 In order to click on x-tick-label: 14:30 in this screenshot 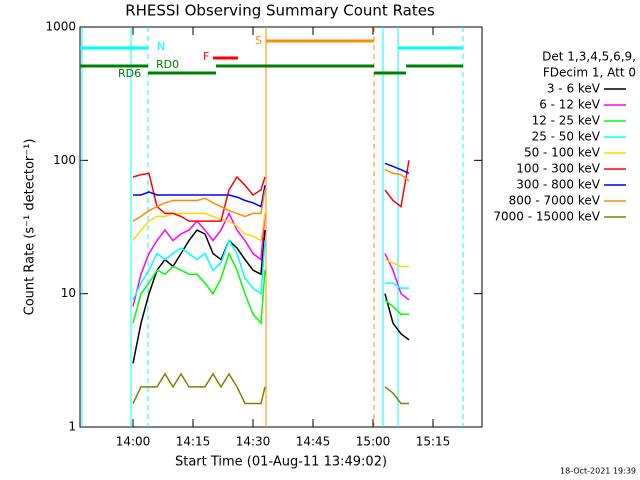, I will do `click(253, 442)`.